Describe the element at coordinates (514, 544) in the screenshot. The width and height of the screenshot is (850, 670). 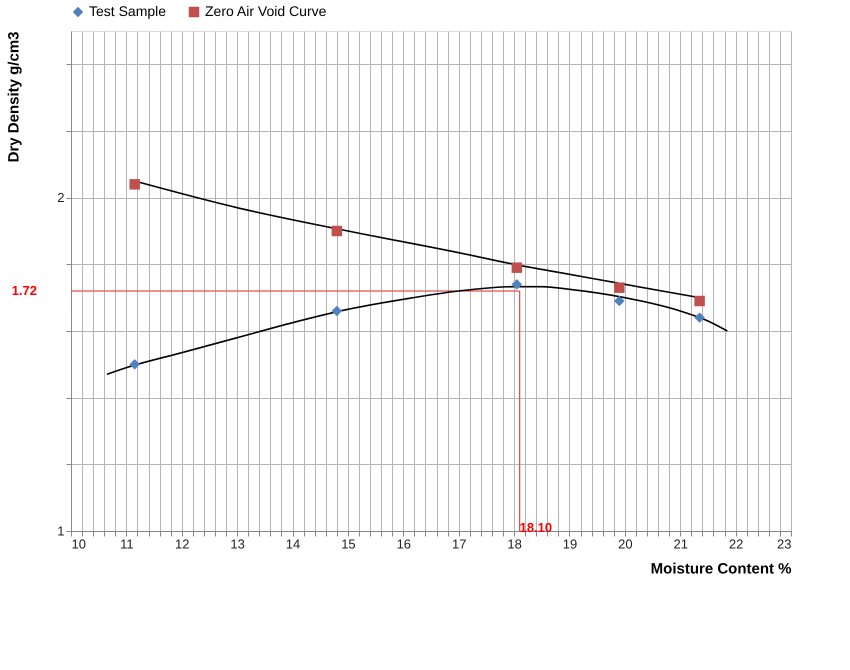
I see `x-tick-label: 18` at that location.